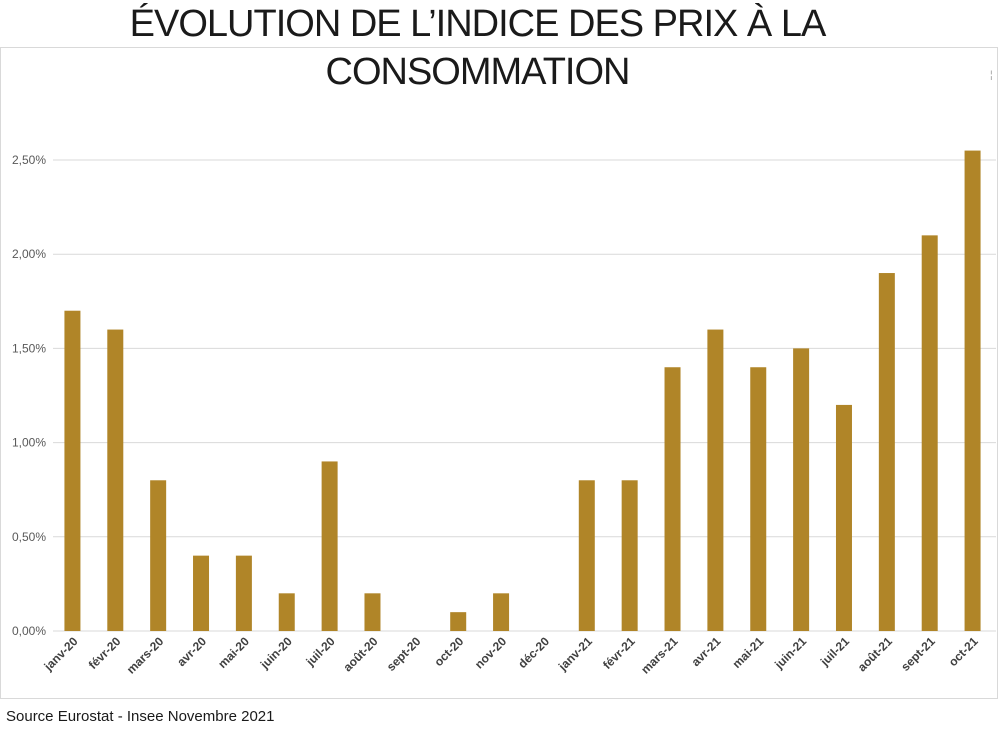  What do you see at coordinates (748, 652) in the screenshot?
I see `x-tick-label: mai-21` at bounding box center [748, 652].